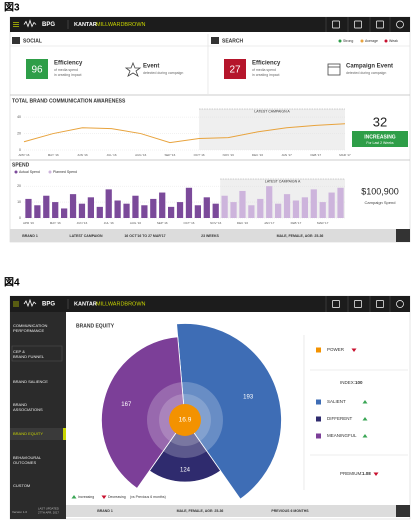  Describe the element at coordinates (184, 133) in the screenshot. I see `awareness-line` at that location.